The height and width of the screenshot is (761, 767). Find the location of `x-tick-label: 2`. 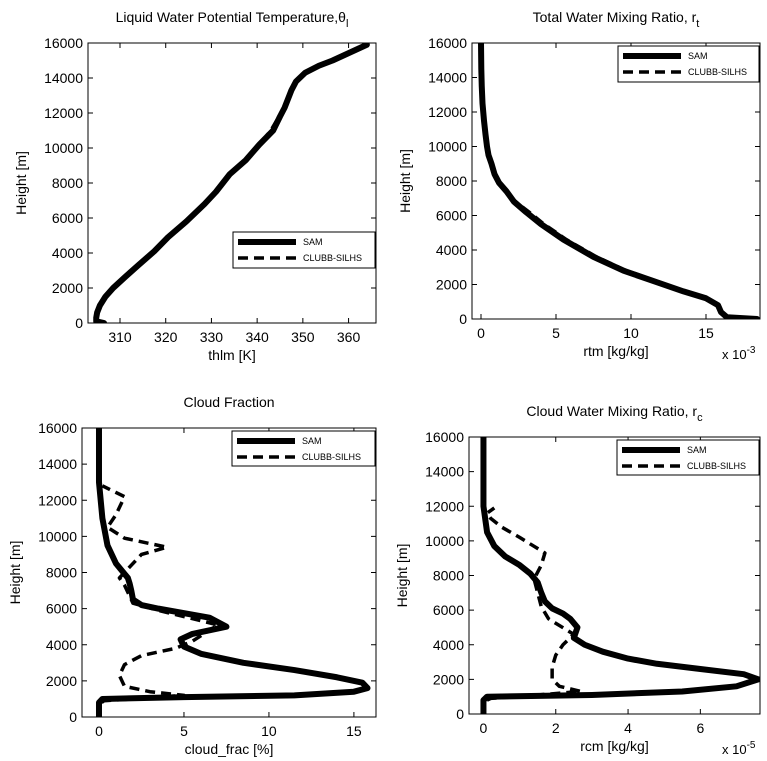

x-tick-label: 2 is located at coordinates (556, 728).